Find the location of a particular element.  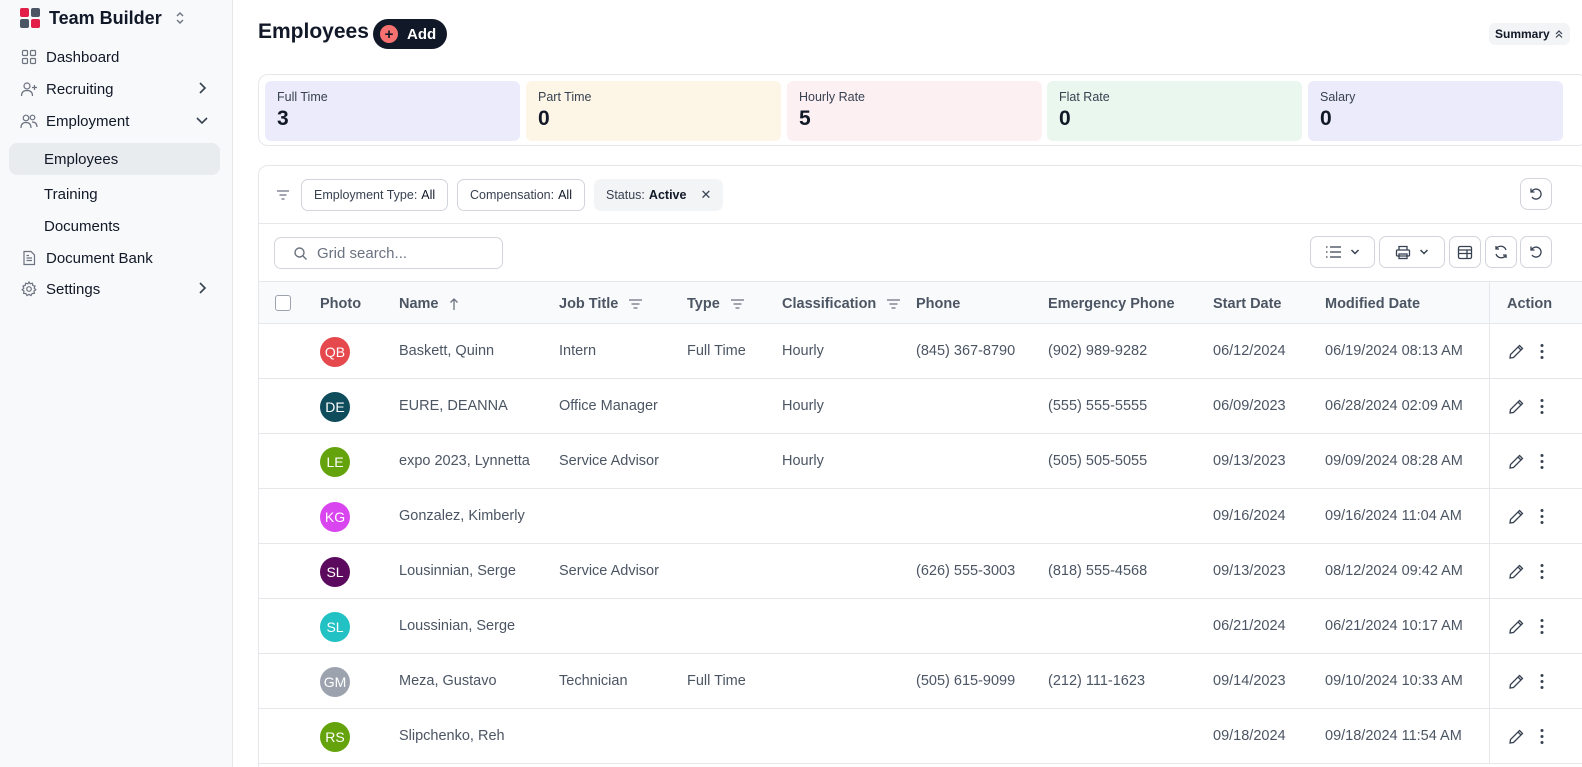

reset-filters-button is located at coordinates (1536, 194).